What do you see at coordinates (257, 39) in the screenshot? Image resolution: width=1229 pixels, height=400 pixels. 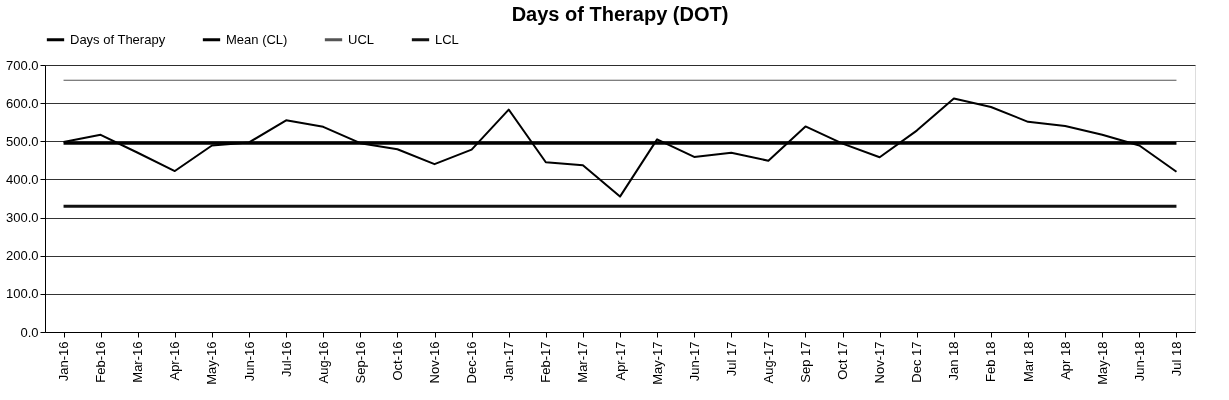 I see `legend-label: Mean (CL)` at bounding box center [257, 39].